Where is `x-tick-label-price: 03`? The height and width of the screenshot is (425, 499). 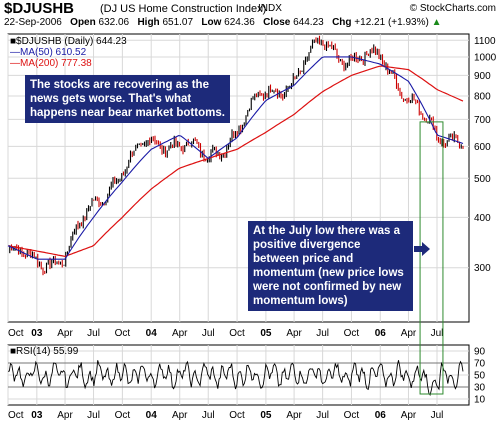 x-tick-label-price: 03 is located at coordinates (37, 333).